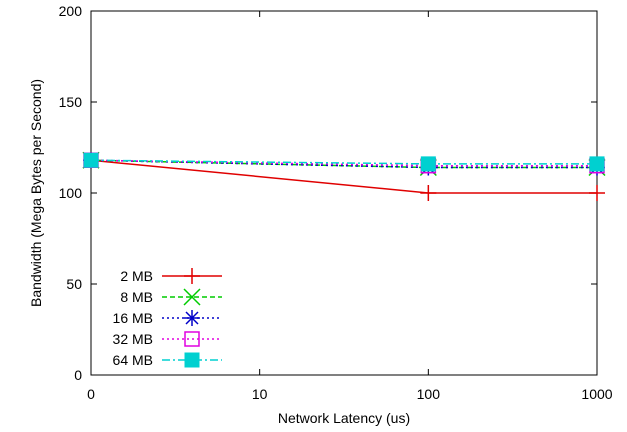  What do you see at coordinates (136, 297) in the screenshot?
I see `legend-label: 8 MB` at bounding box center [136, 297].